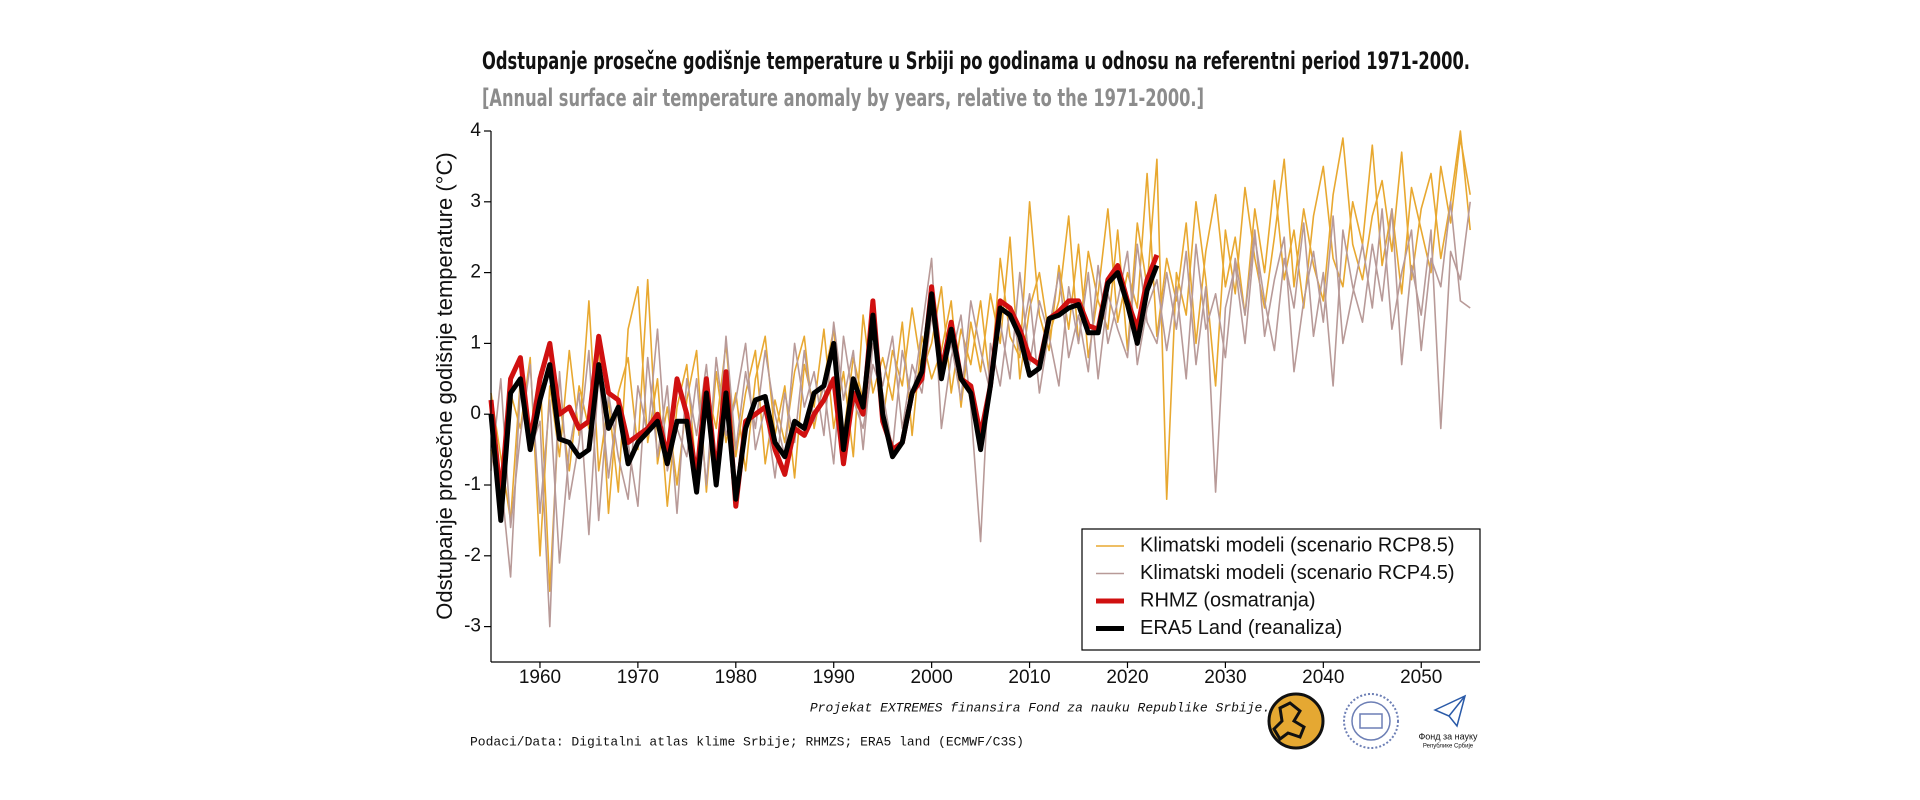  I want to click on x-tick-label: 2020, so click(1127, 677).